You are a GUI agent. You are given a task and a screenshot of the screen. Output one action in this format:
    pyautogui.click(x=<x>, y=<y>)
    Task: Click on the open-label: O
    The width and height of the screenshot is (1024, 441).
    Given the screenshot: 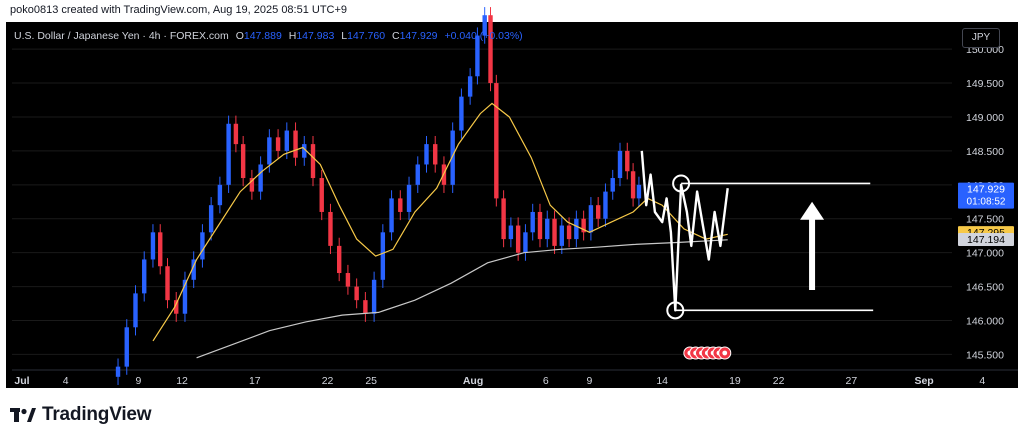 What is the action you would take?
    pyautogui.click(x=239, y=36)
    